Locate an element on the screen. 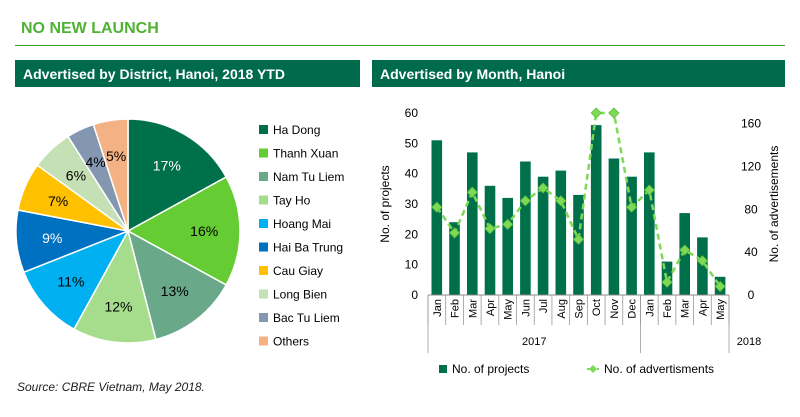  x-category-label-3: Apr is located at coordinates (491, 307).